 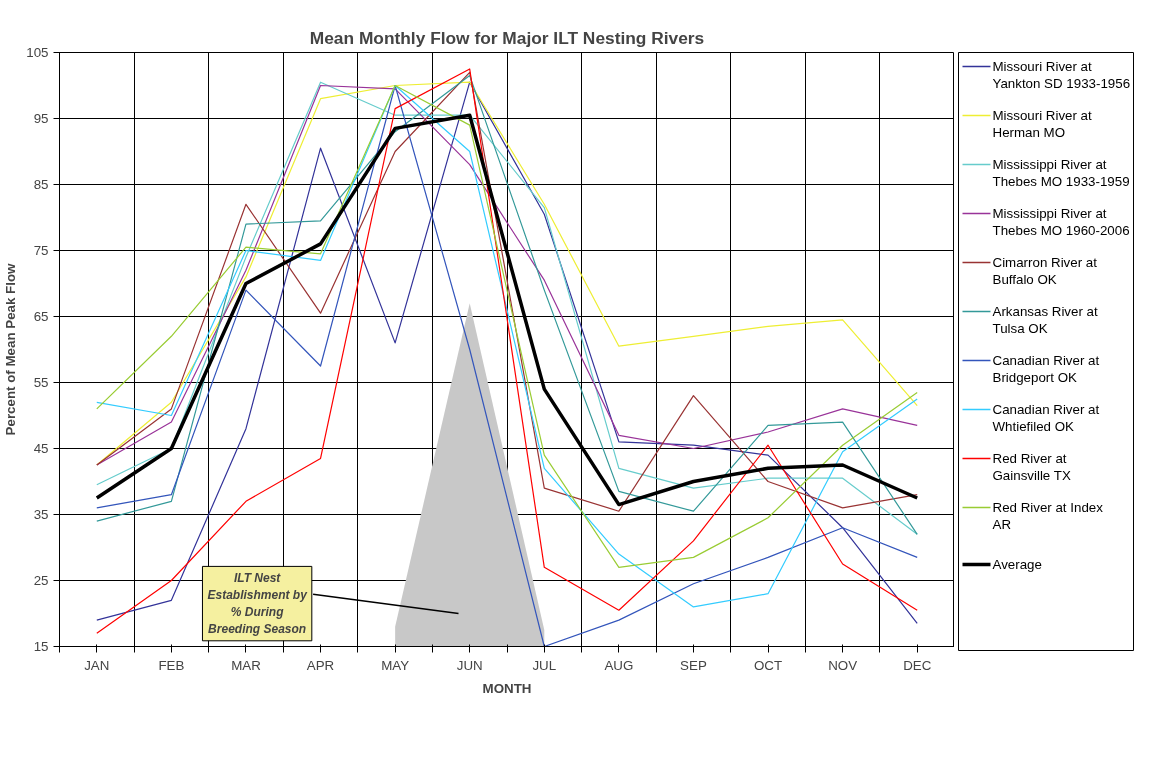 I want to click on legend-label: Average, so click(x=1017, y=564).